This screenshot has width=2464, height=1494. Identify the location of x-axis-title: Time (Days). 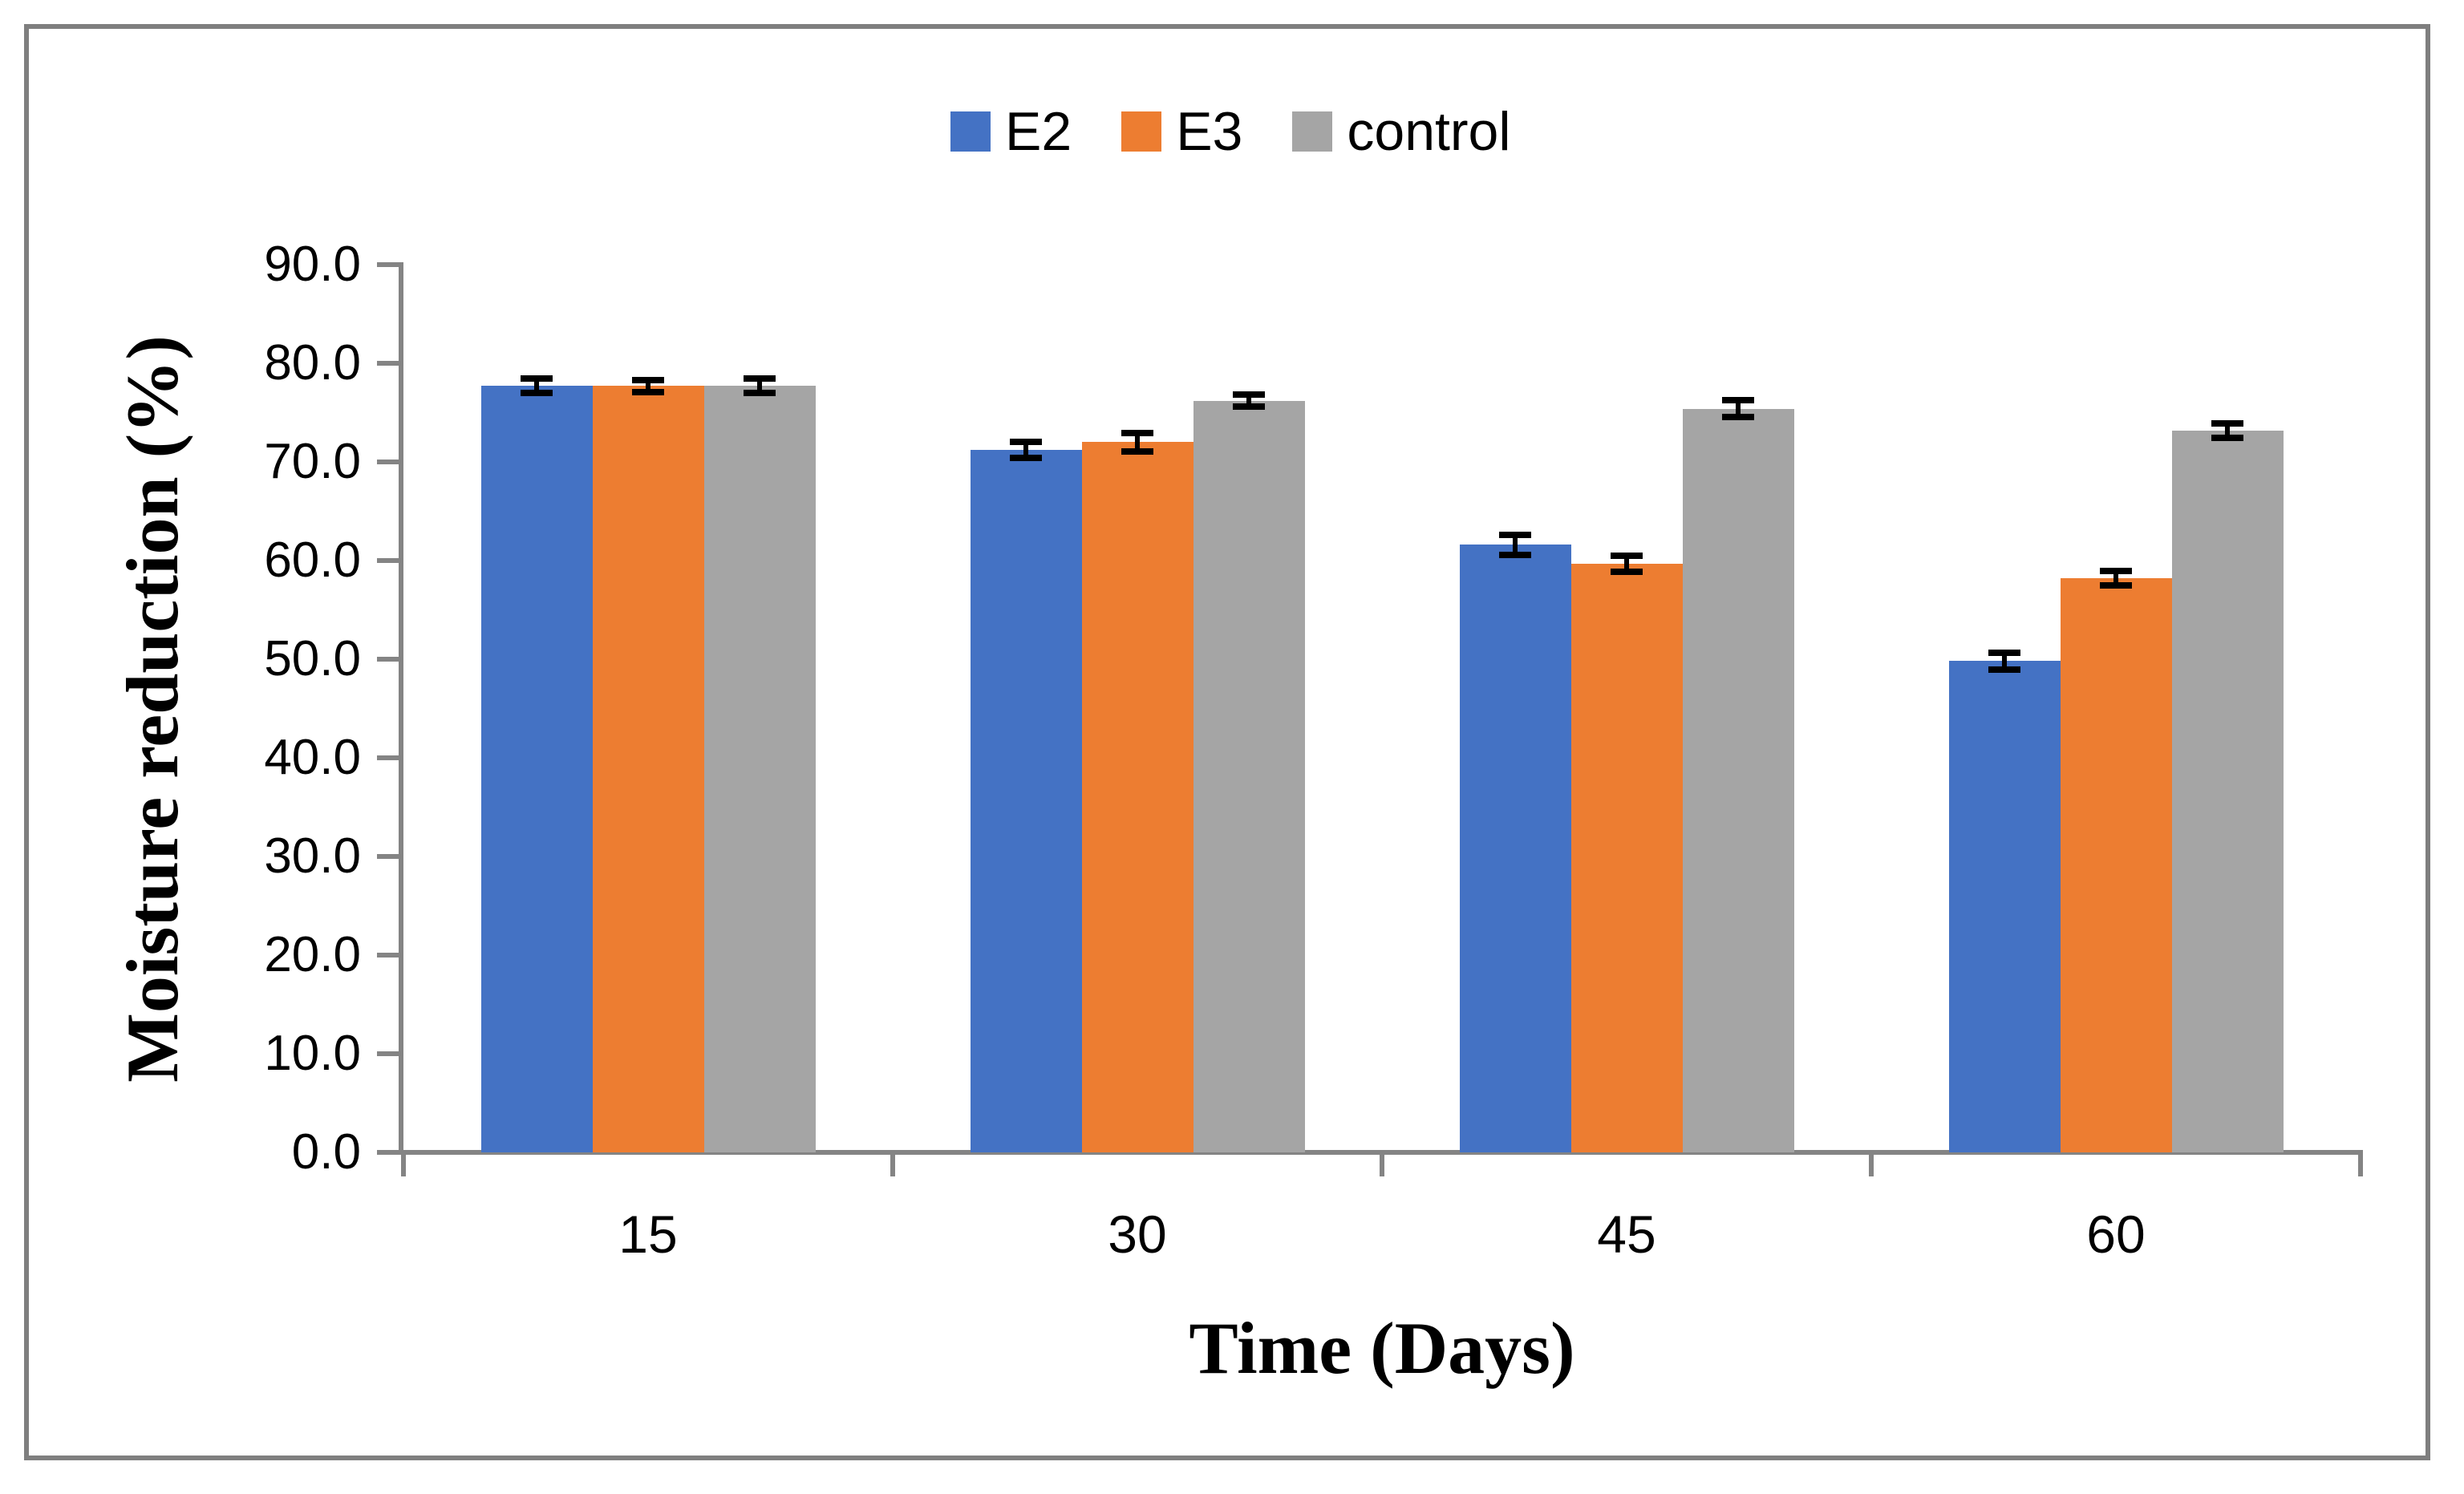
(1382, 1348).